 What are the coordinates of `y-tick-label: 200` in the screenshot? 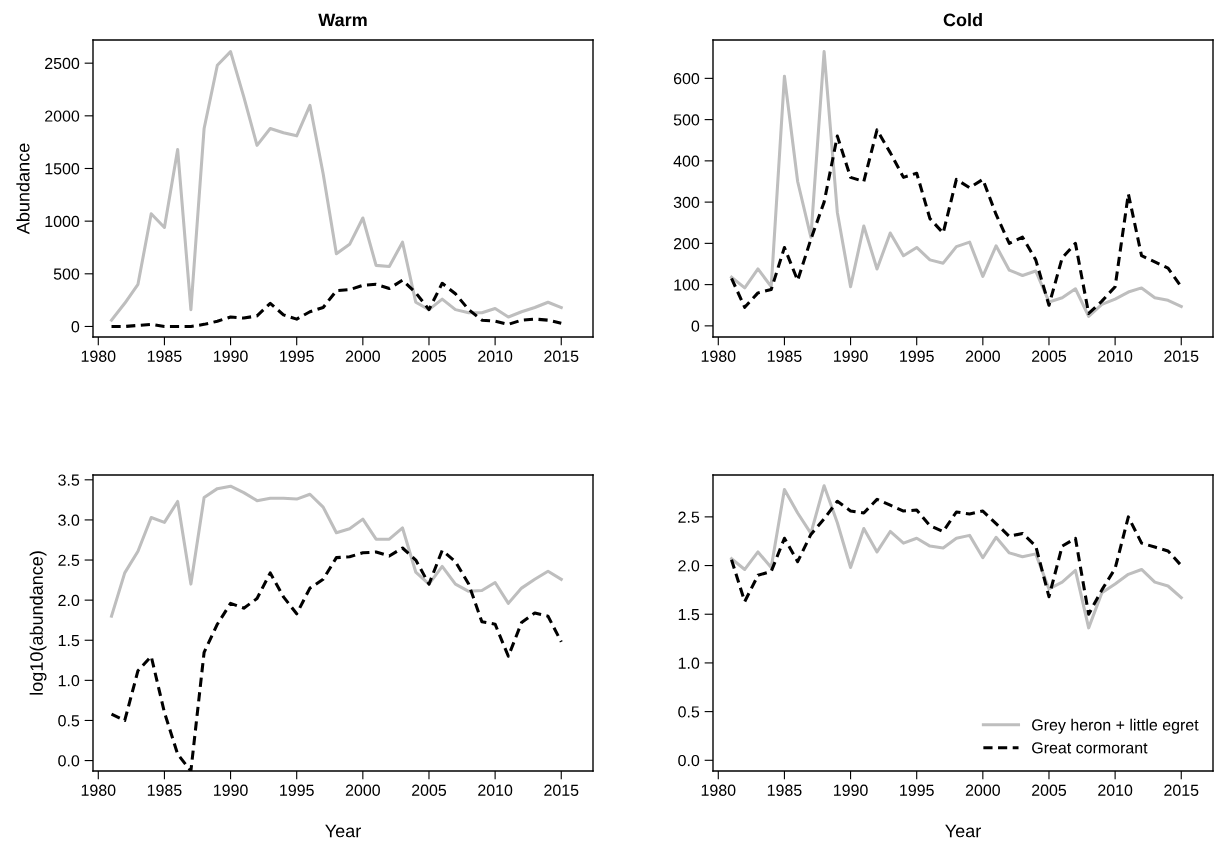 It's located at (686, 244).